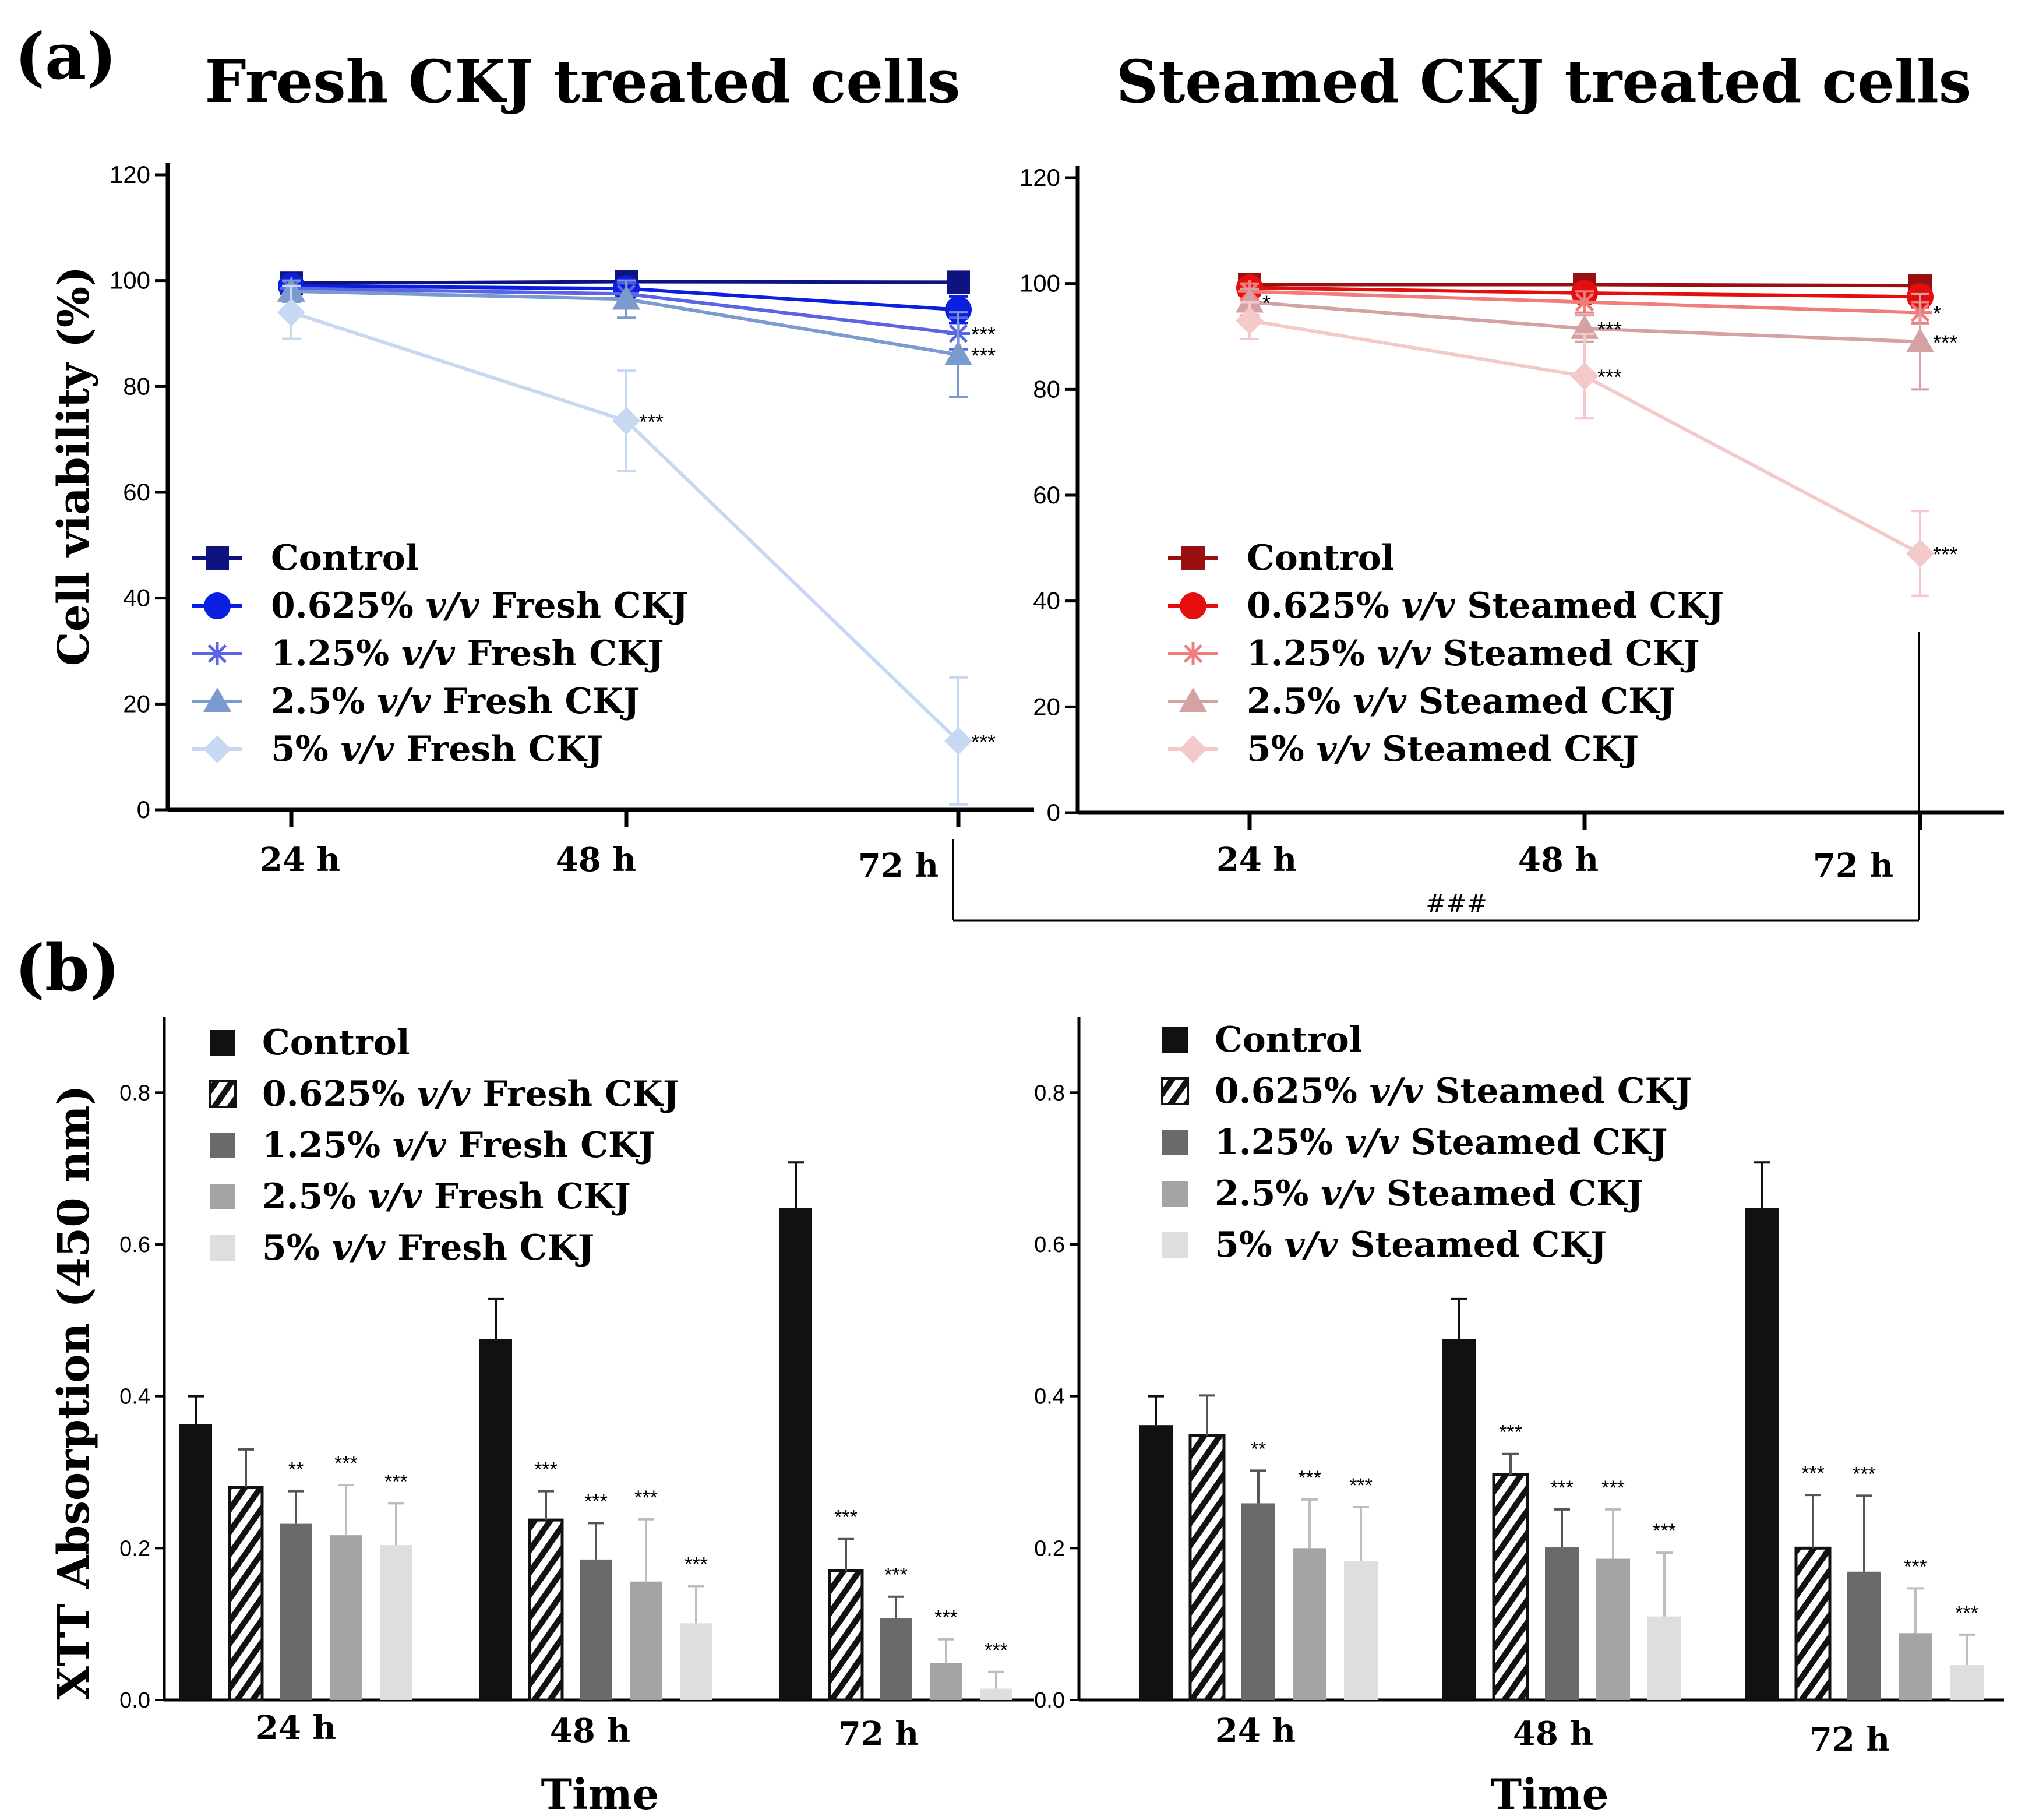 Image resolution: width=2018 pixels, height=1820 pixels. What do you see at coordinates (1049, 1245) in the screenshot?
I see `y-tick-label: 0.6` at bounding box center [1049, 1245].